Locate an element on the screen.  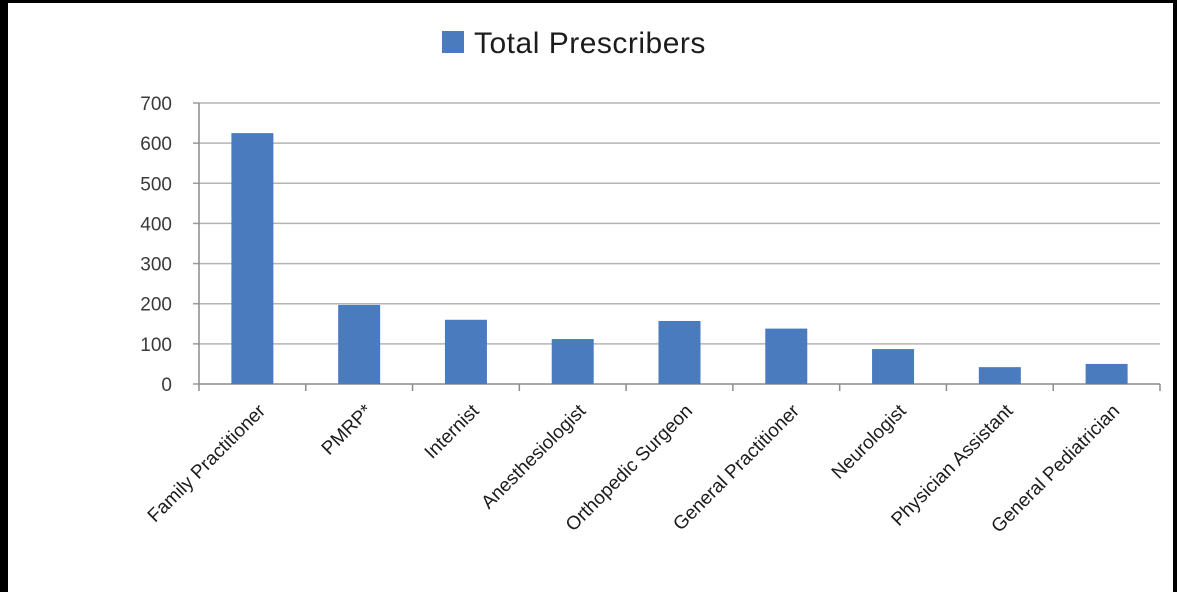
legend: Total Prescribers is located at coordinates (574, 43).